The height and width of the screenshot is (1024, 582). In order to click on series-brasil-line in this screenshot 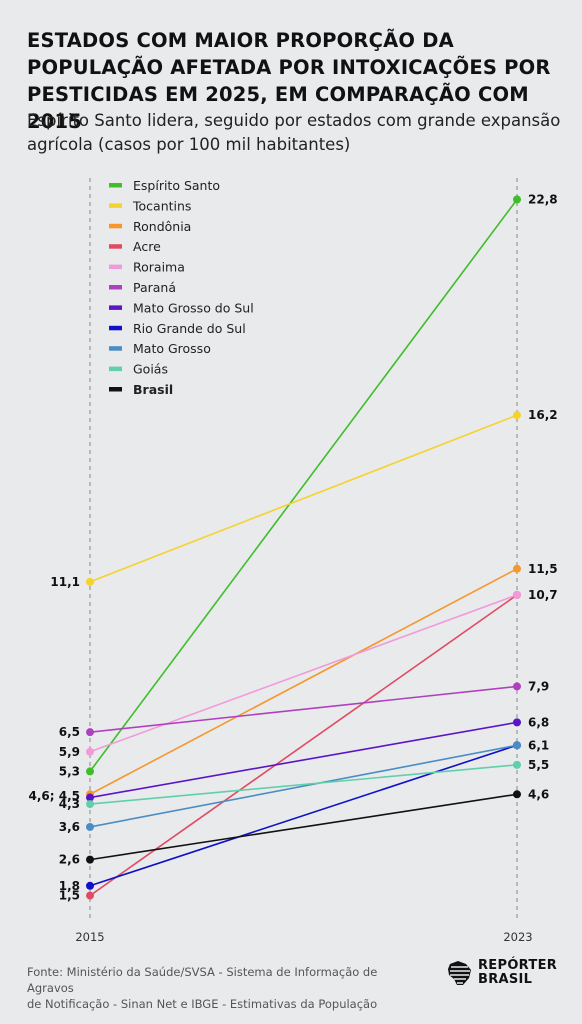, I will do `click(303, 827)`.